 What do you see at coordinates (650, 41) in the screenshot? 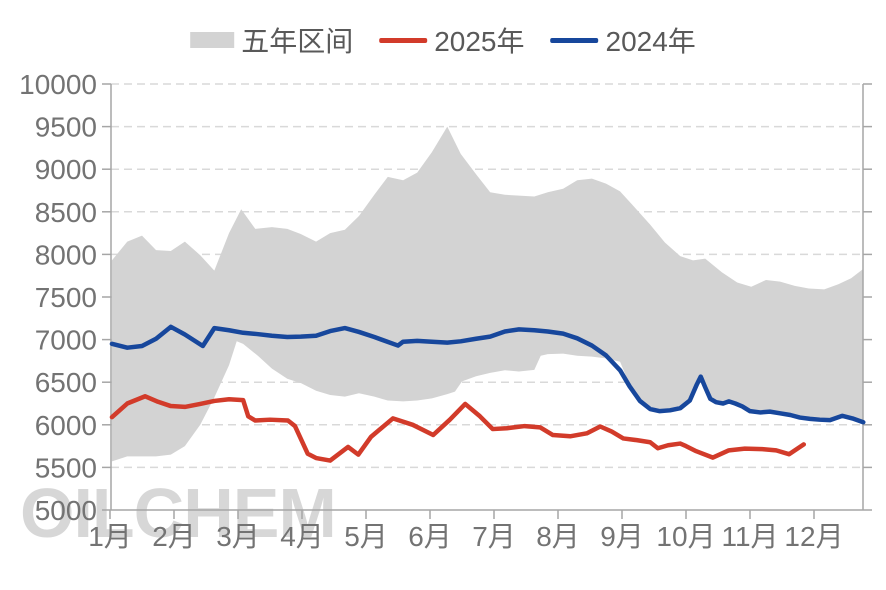
I see `legend-label-2024: 2024年` at bounding box center [650, 41].